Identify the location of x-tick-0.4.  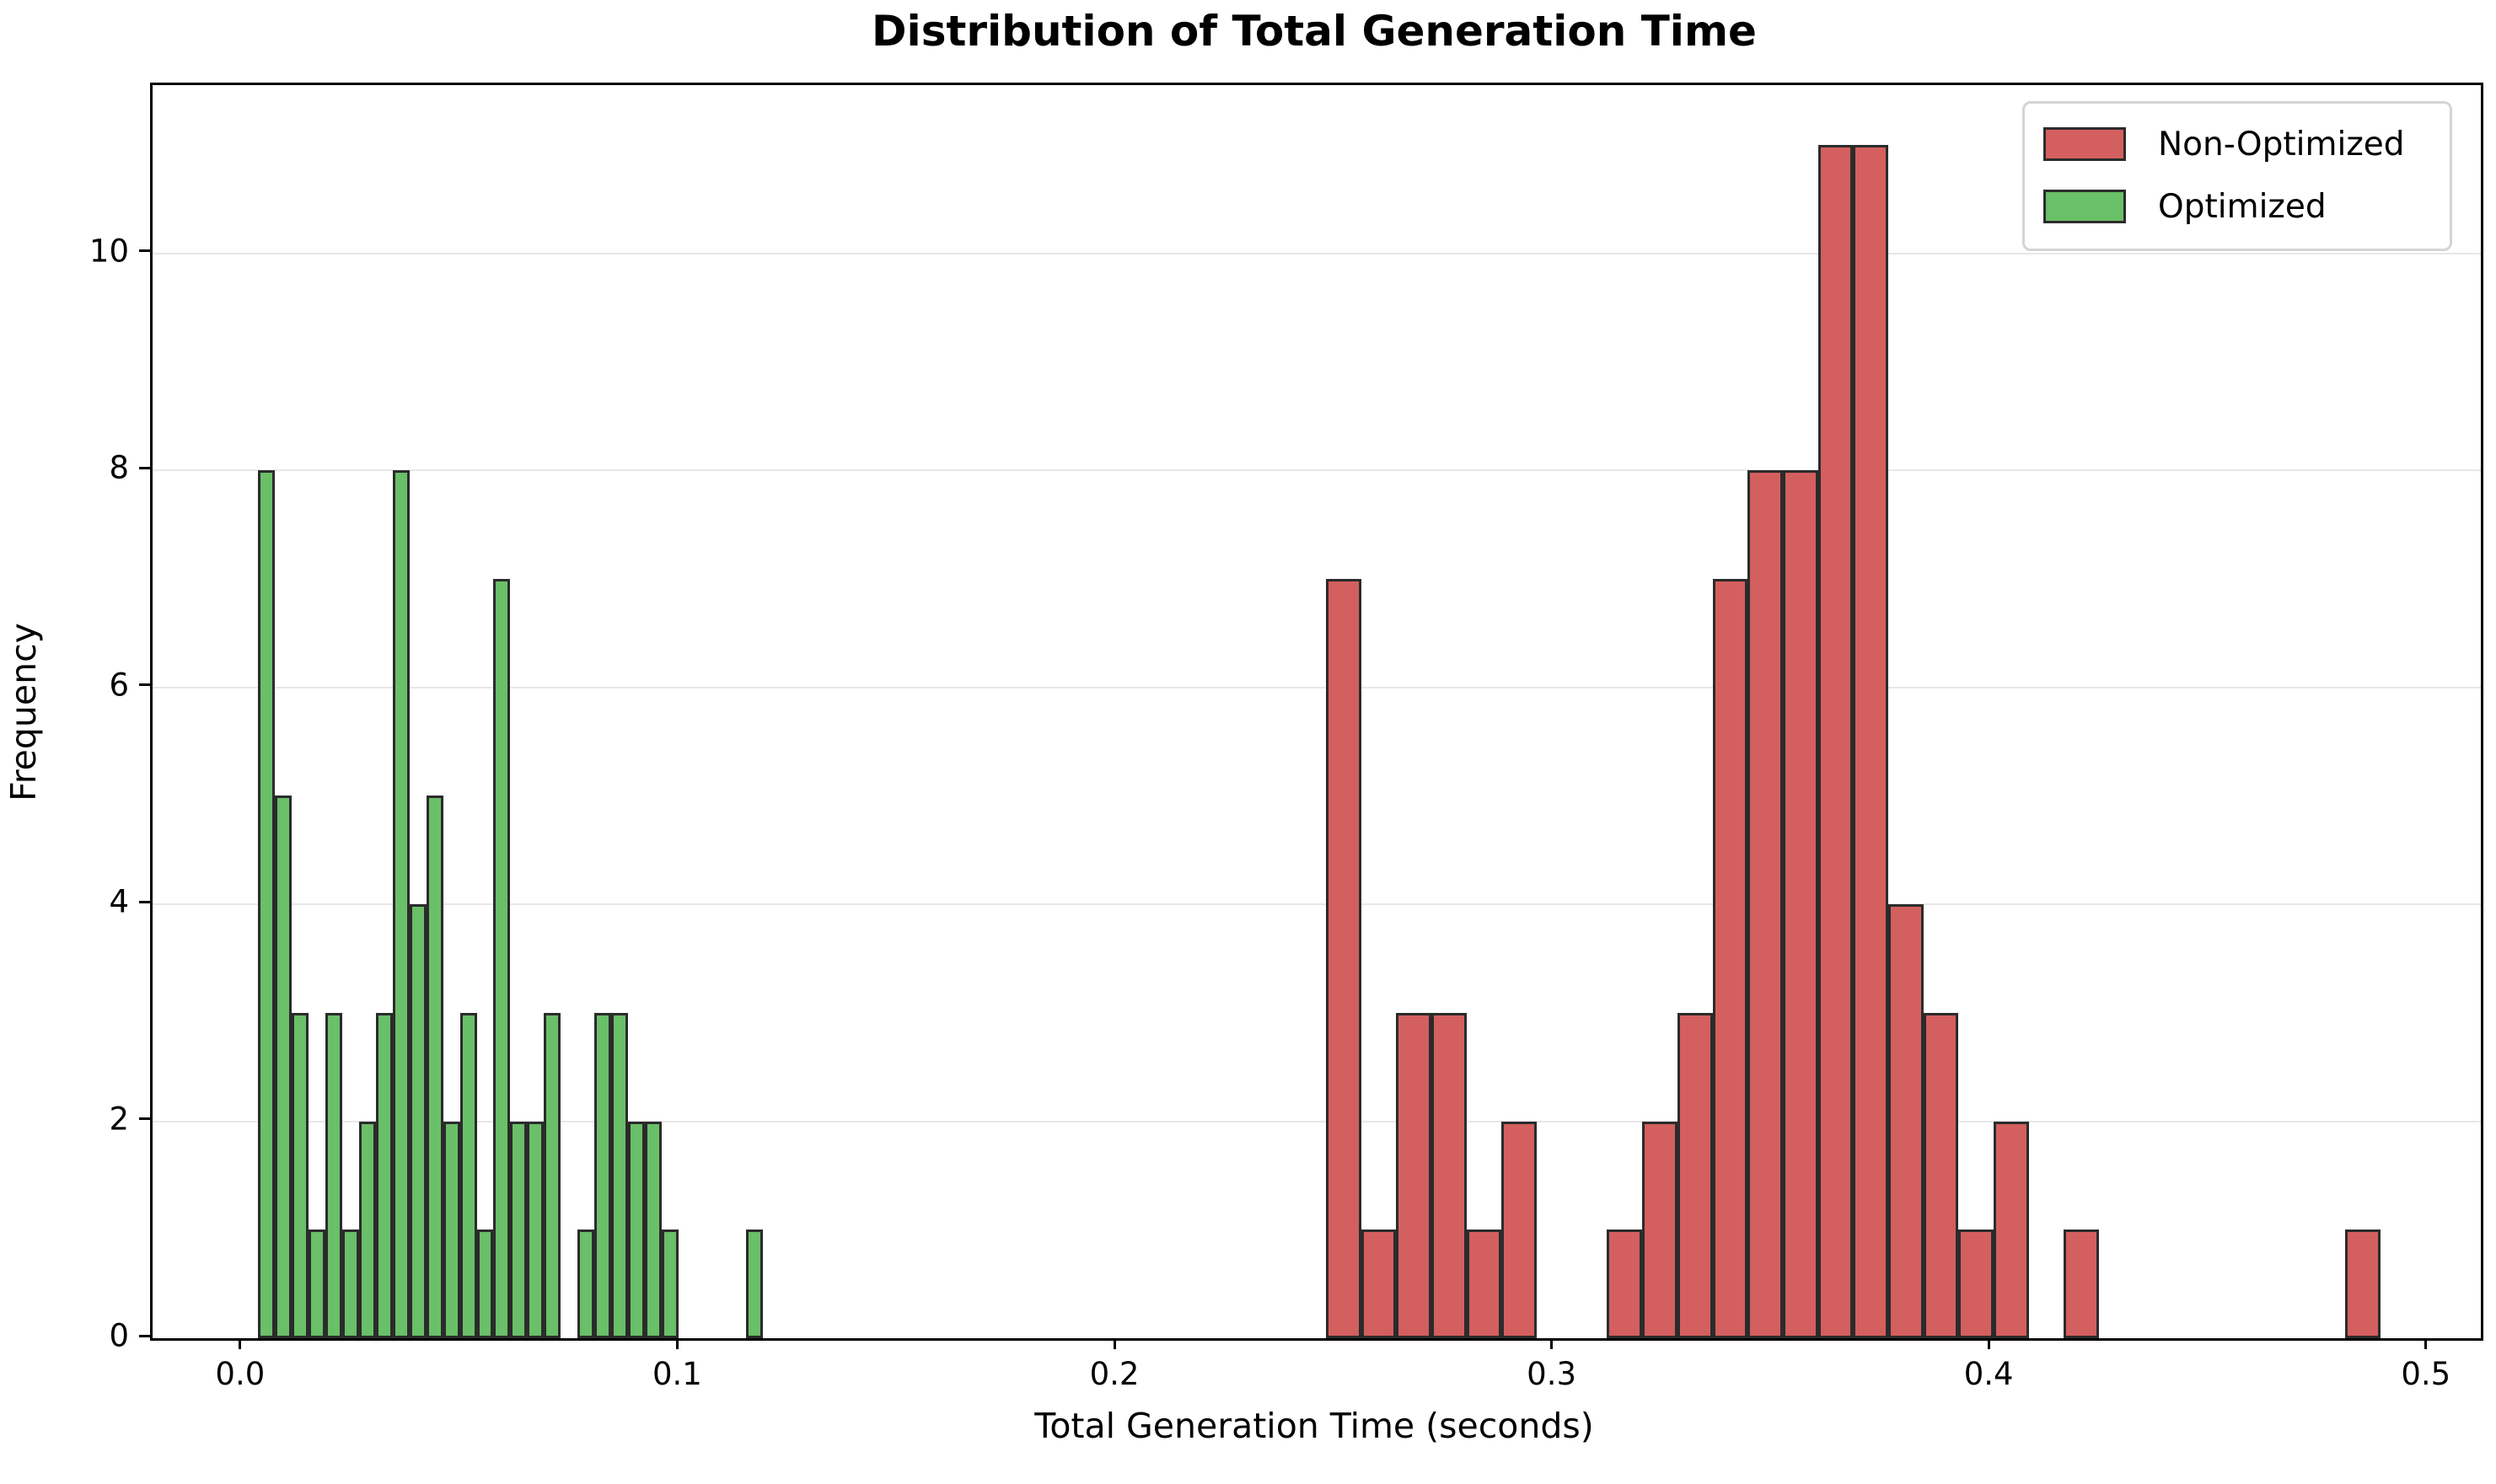
(1989, 1343).